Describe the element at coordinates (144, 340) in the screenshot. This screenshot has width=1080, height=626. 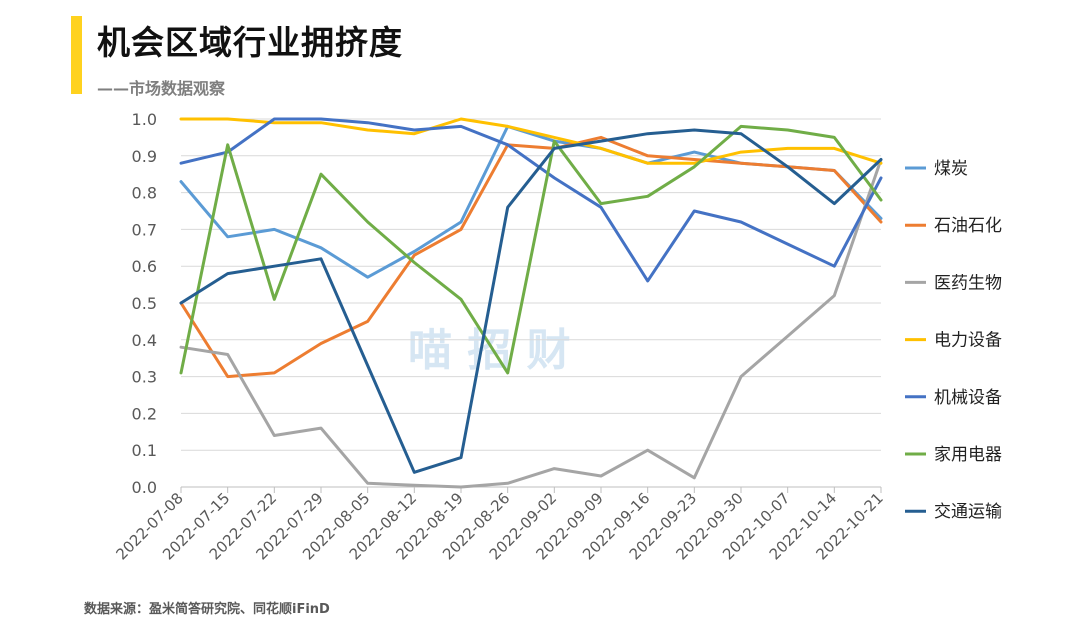
I see `y-tick-label: 0.4` at that location.